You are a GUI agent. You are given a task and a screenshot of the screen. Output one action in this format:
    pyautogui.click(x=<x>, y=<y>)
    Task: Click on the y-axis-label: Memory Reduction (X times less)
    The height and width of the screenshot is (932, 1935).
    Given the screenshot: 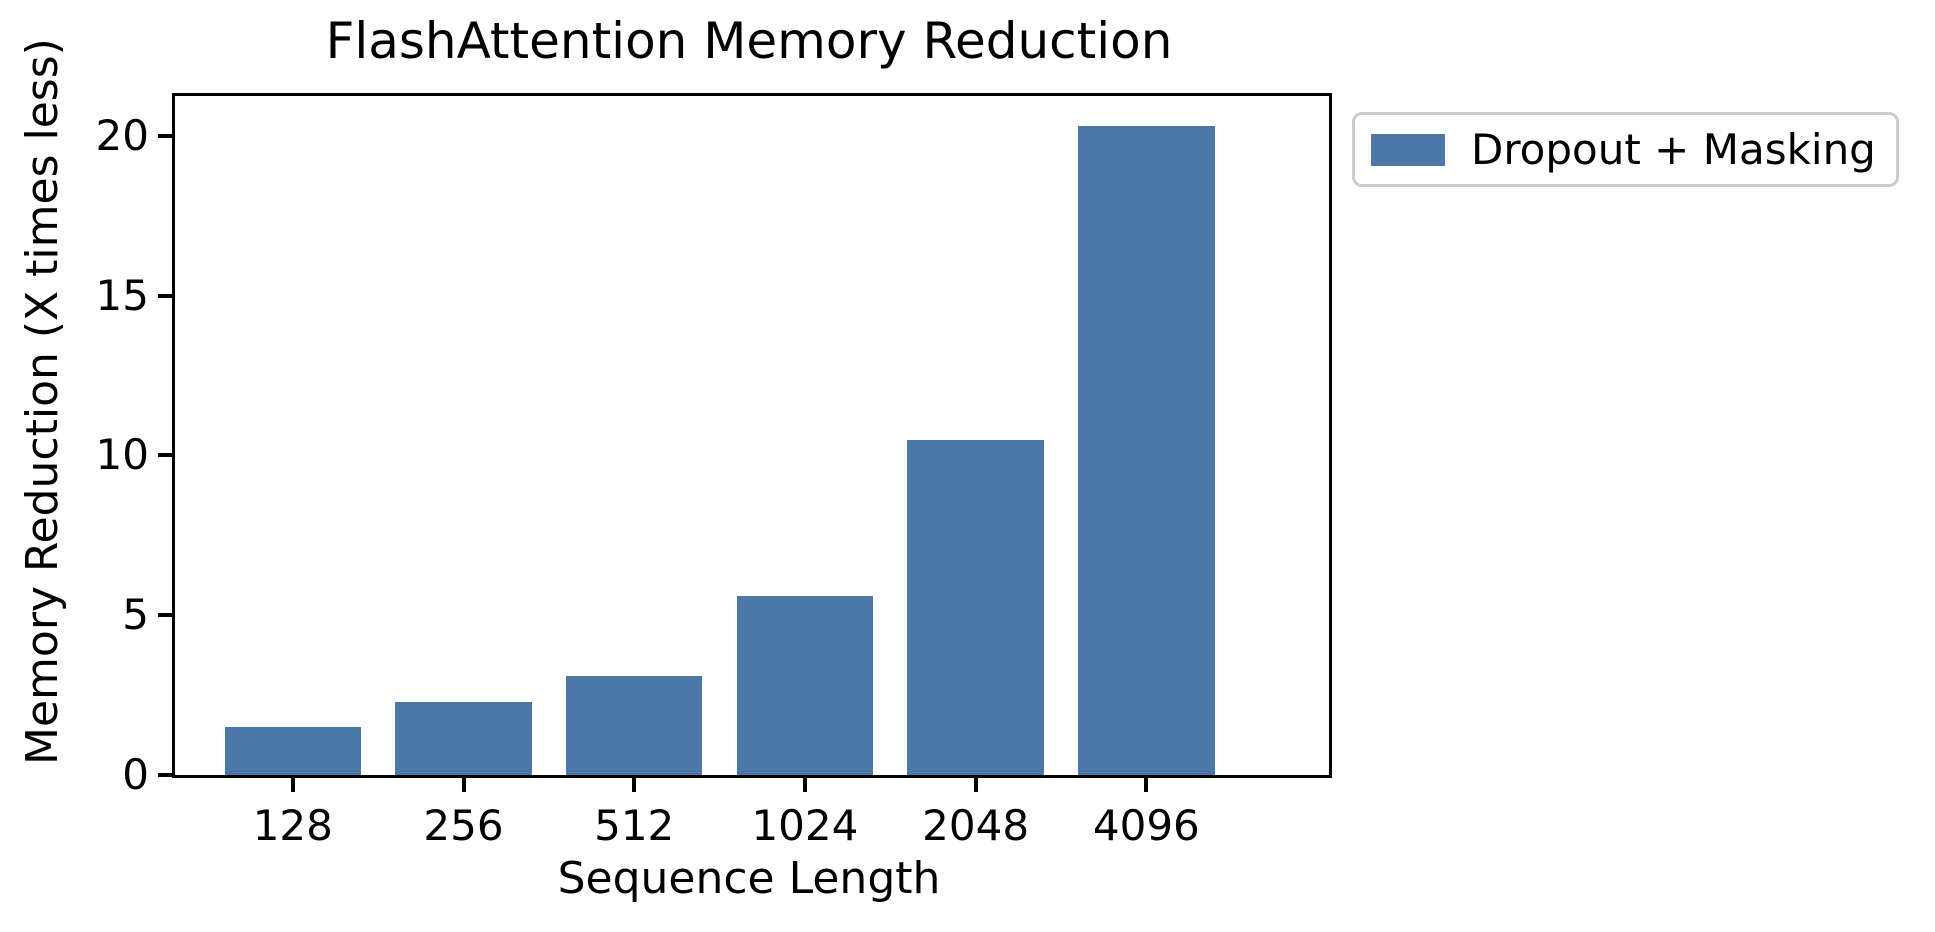 What is the action you would take?
    pyautogui.click(x=42, y=401)
    